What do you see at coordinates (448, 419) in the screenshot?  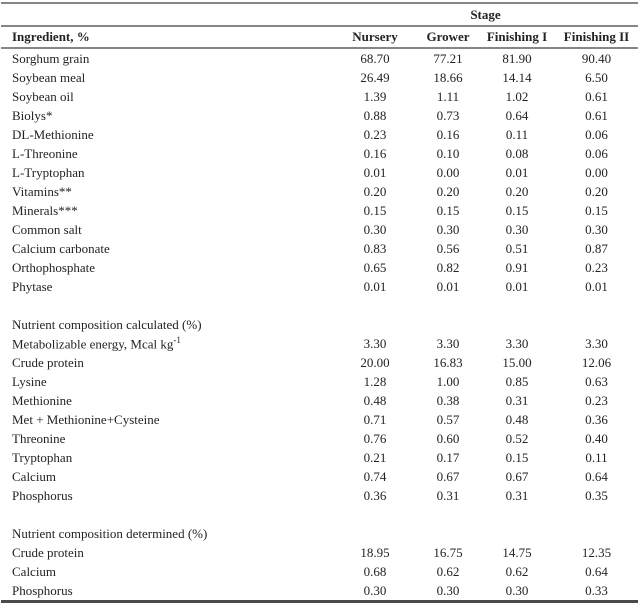 I see `cell-value: 0.57` at bounding box center [448, 419].